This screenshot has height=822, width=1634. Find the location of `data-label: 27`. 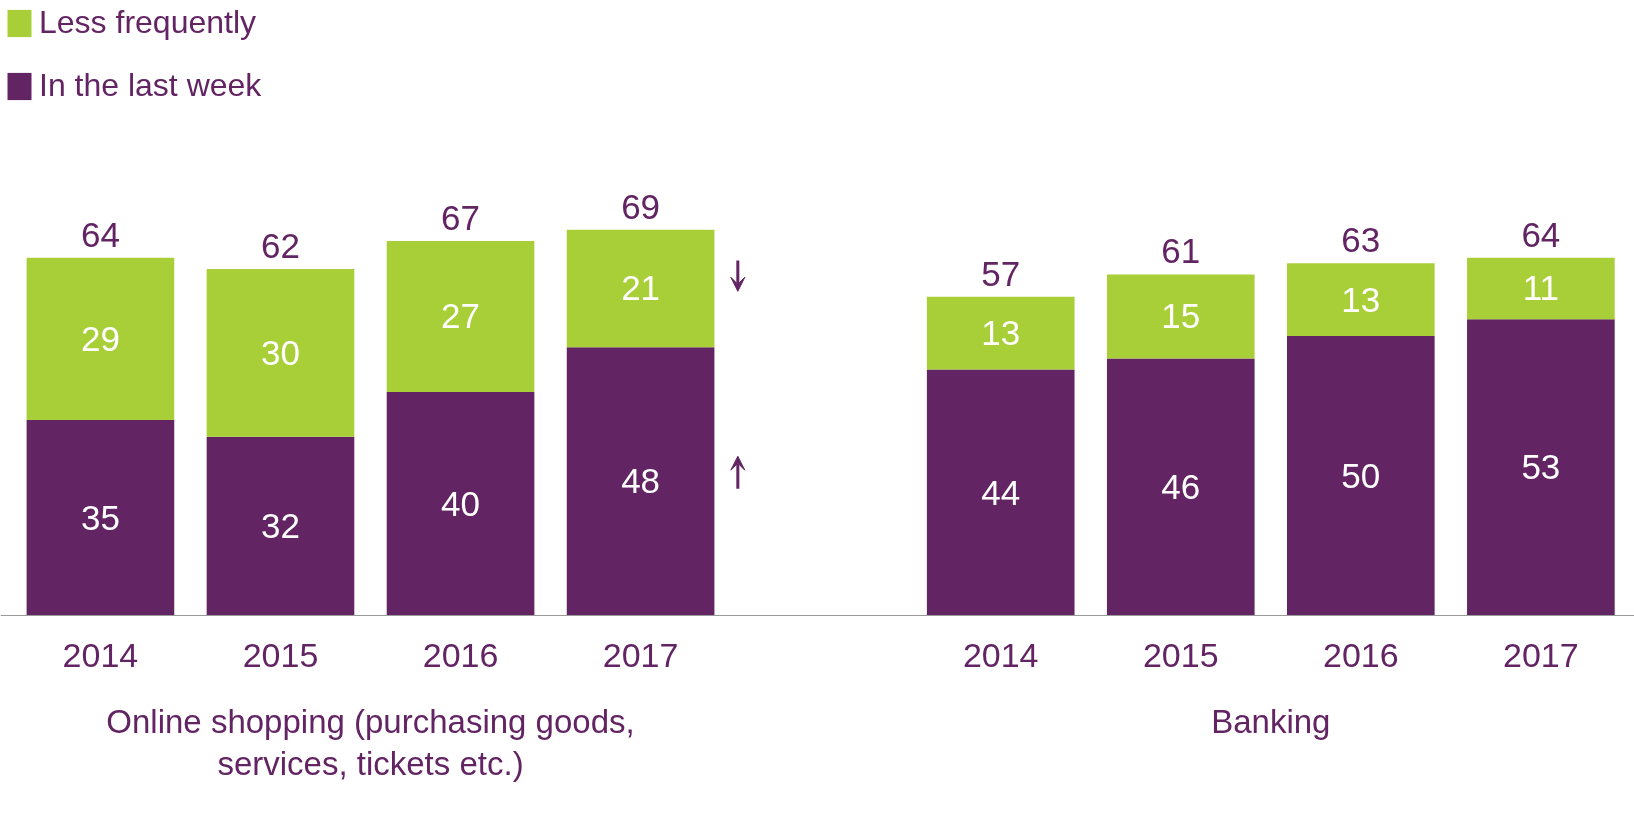

data-label: 27 is located at coordinates (461, 316).